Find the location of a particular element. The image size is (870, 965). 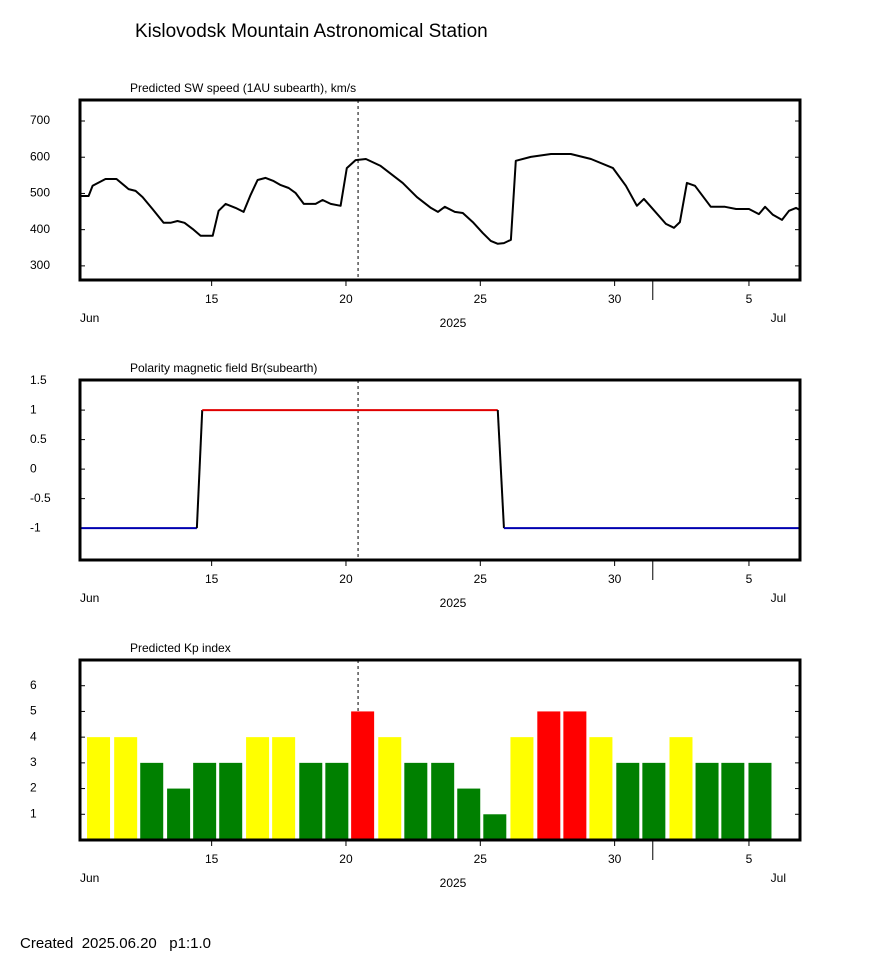

y-tick-label: 700 is located at coordinates (40, 120).